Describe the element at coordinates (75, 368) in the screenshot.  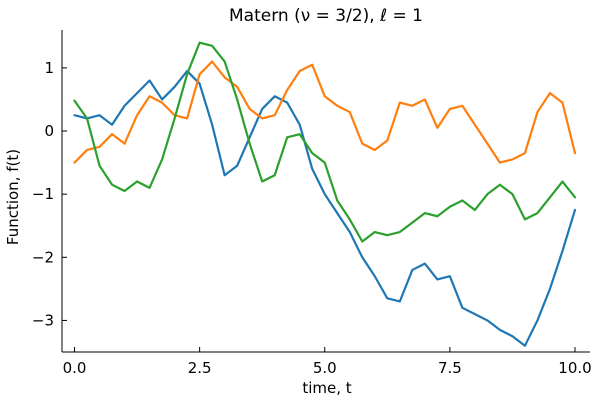
I see `x-tick-label: 0.0` at that location.